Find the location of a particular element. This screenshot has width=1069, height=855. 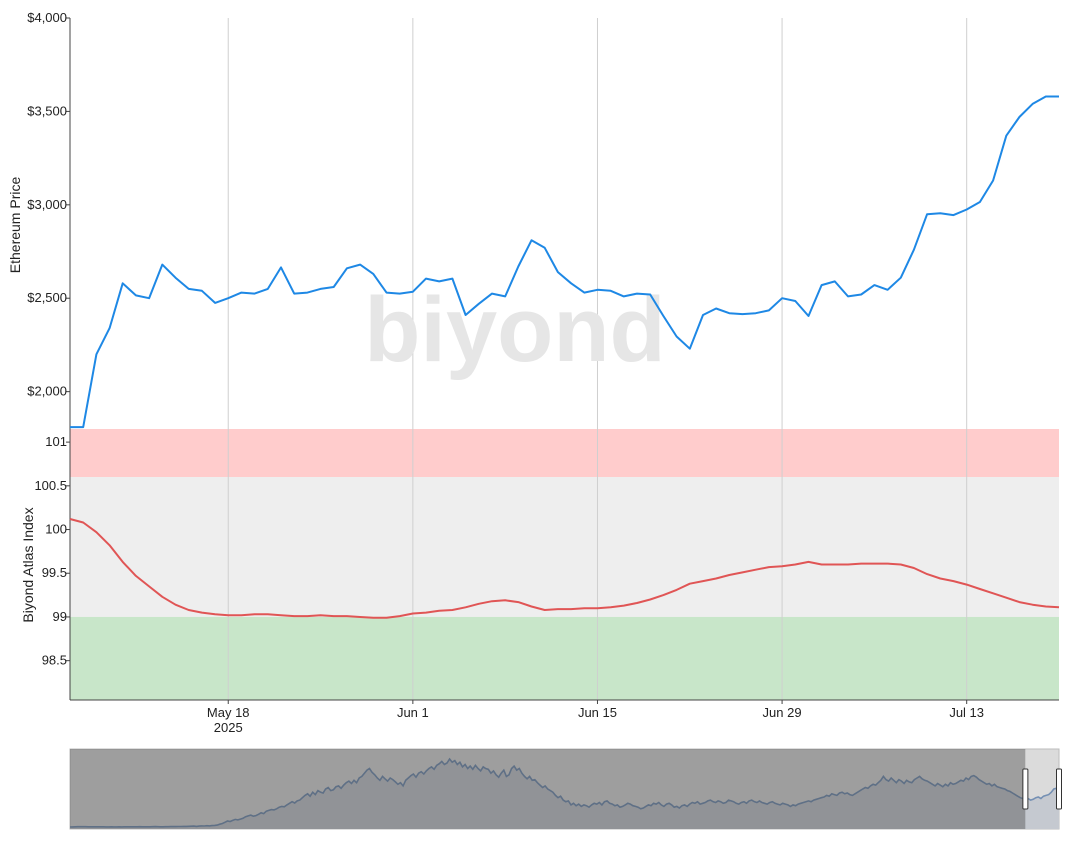

price-y-tick-label: $3,500 is located at coordinates (47, 110).